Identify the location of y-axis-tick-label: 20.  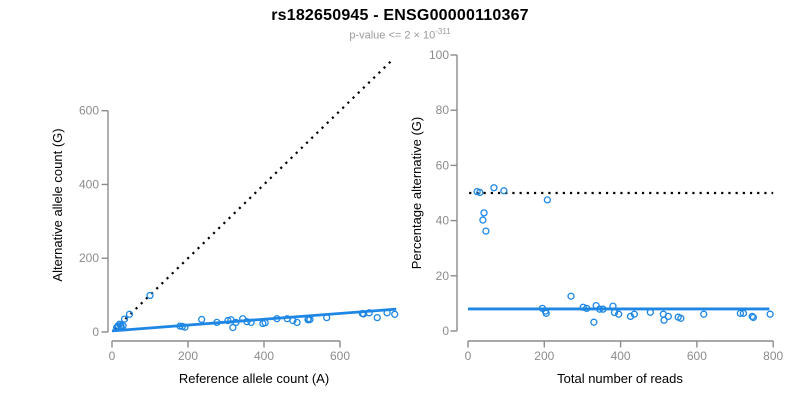
(443, 276).